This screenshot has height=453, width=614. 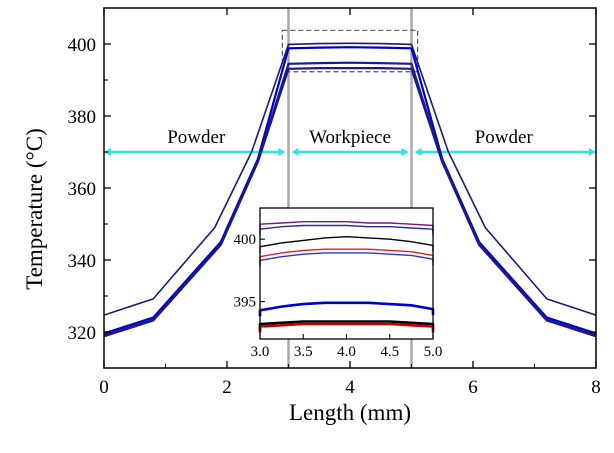 What do you see at coordinates (350, 137) in the screenshot?
I see `region-label-2: Workpiece` at bounding box center [350, 137].